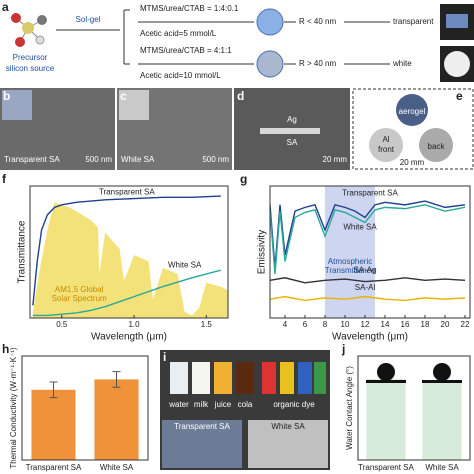 Image resolution: width=474 pixels, height=474 pixels. Describe the element at coordinates (365, 324) in the screenshot. I see `x-tick-label: 12` at that location.